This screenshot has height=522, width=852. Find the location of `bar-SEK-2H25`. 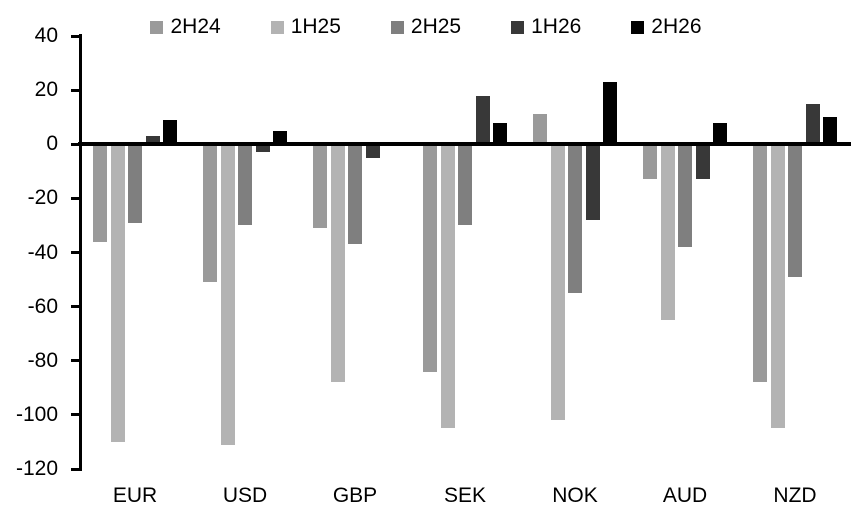

bar-SEK-2H25 is located at coordinates (465, 185).